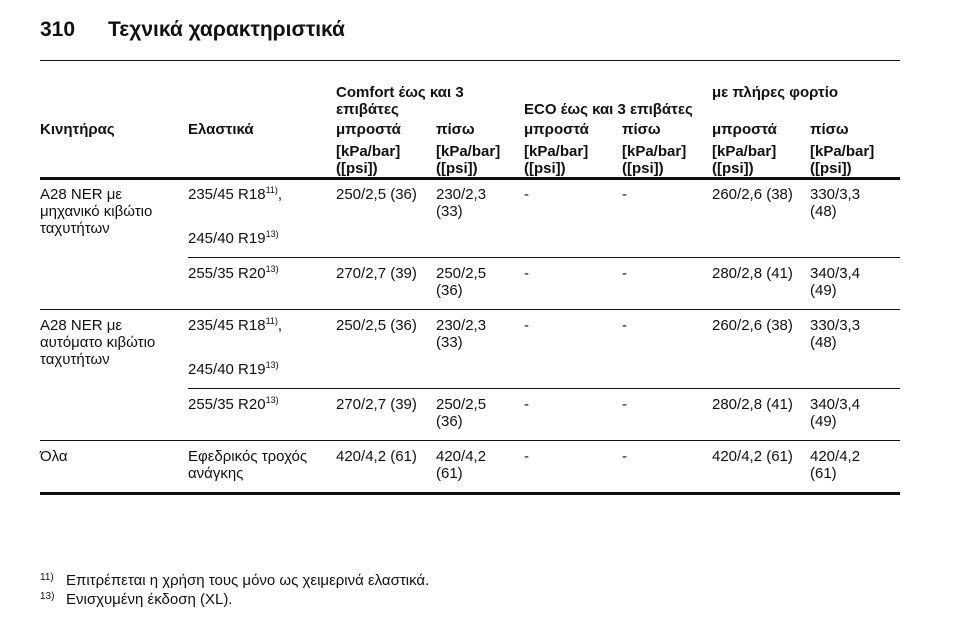  What do you see at coordinates (226, 29) in the screenshot?
I see `page-title: Τεχνικά χαρακτηριστικά` at bounding box center [226, 29].